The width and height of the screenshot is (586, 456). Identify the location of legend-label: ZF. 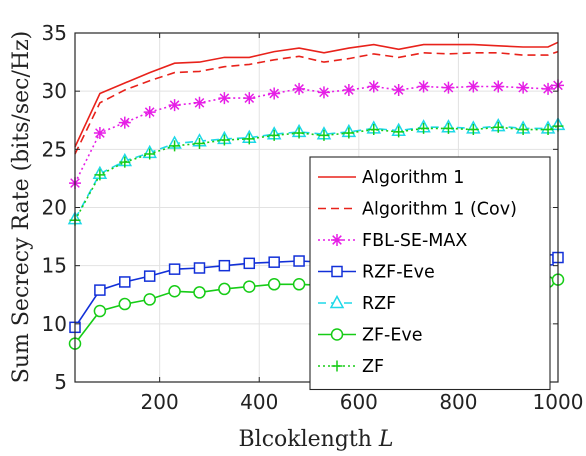
(373, 367).